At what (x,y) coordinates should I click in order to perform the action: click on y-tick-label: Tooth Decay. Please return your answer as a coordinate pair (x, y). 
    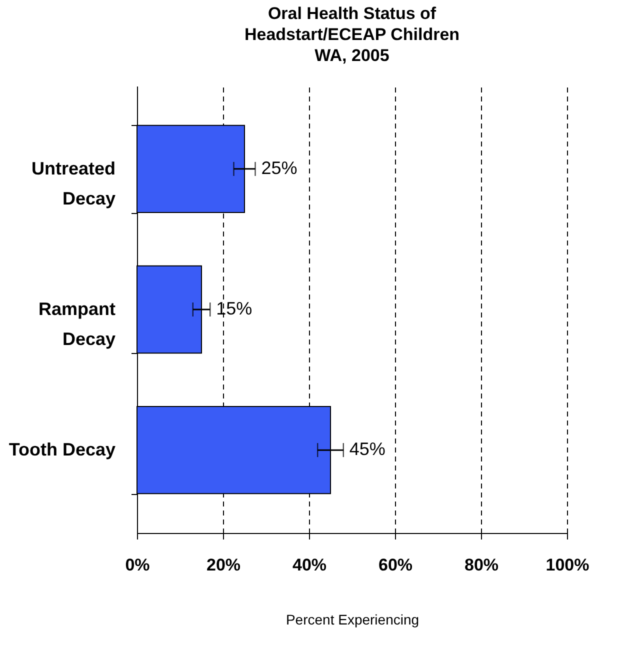
    Looking at the image, I should click on (62, 450).